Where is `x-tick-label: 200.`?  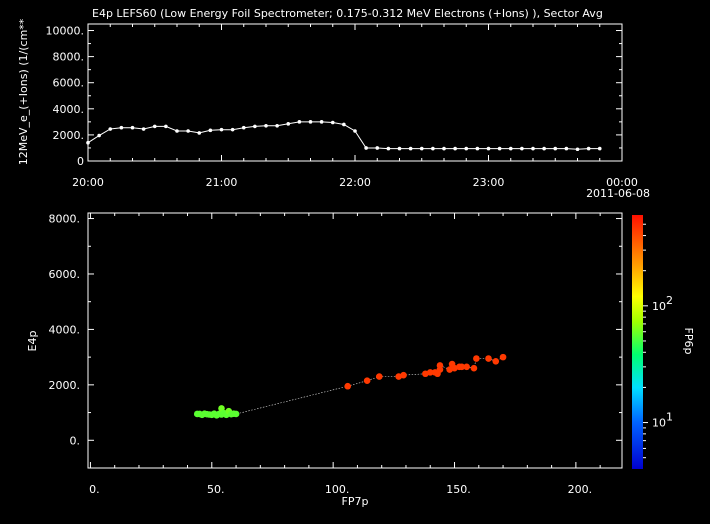 x-tick-label: 200. is located at coordinates (580, 489).